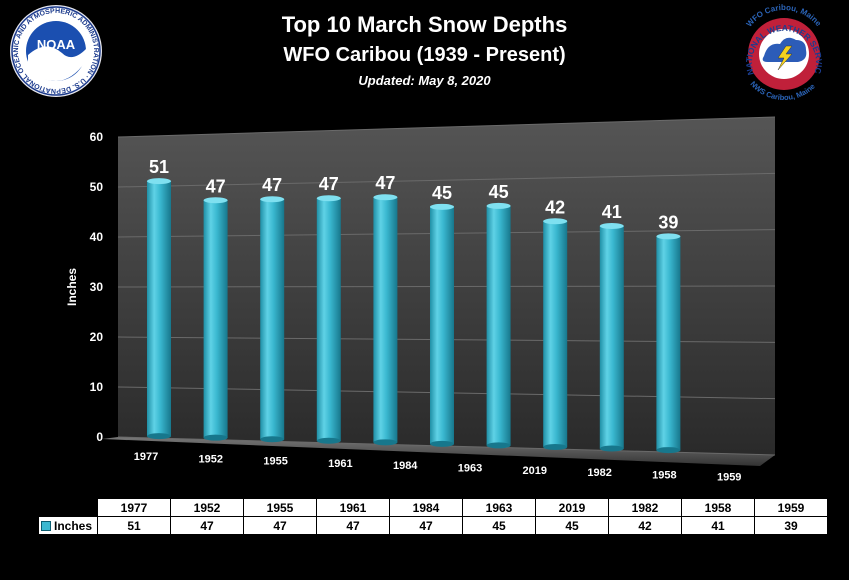  What do you see at coordinates (405, 466) in the screenshot?
I see `x-tick-label: 1984` at bounding box center [405, 466].